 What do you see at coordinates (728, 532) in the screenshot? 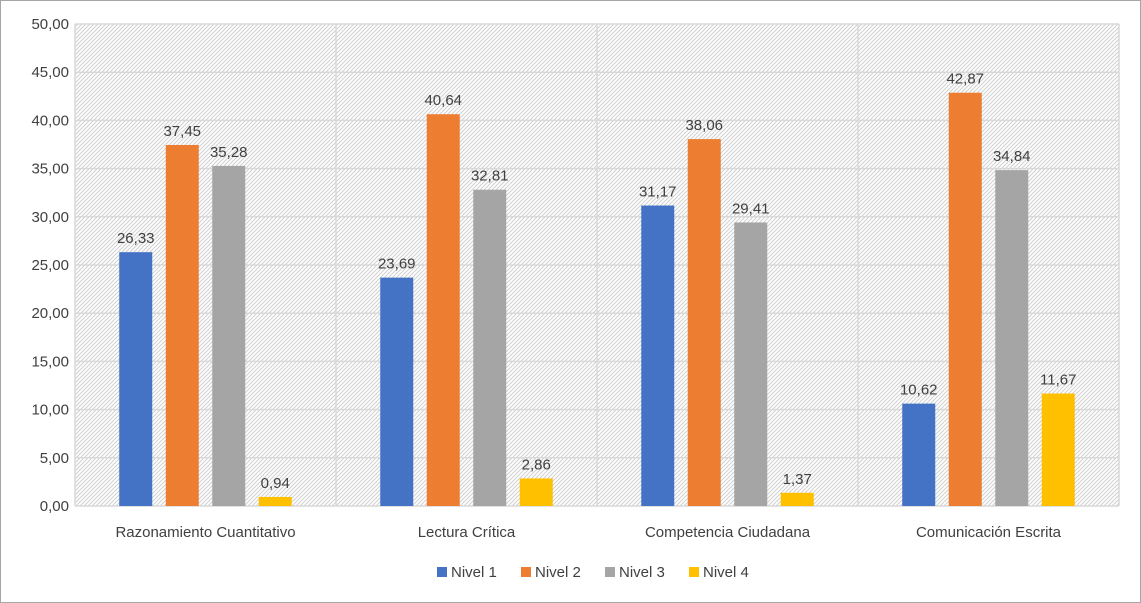
I see `category-label: Competencia Ciudadana` at bounding box center [728, 532].